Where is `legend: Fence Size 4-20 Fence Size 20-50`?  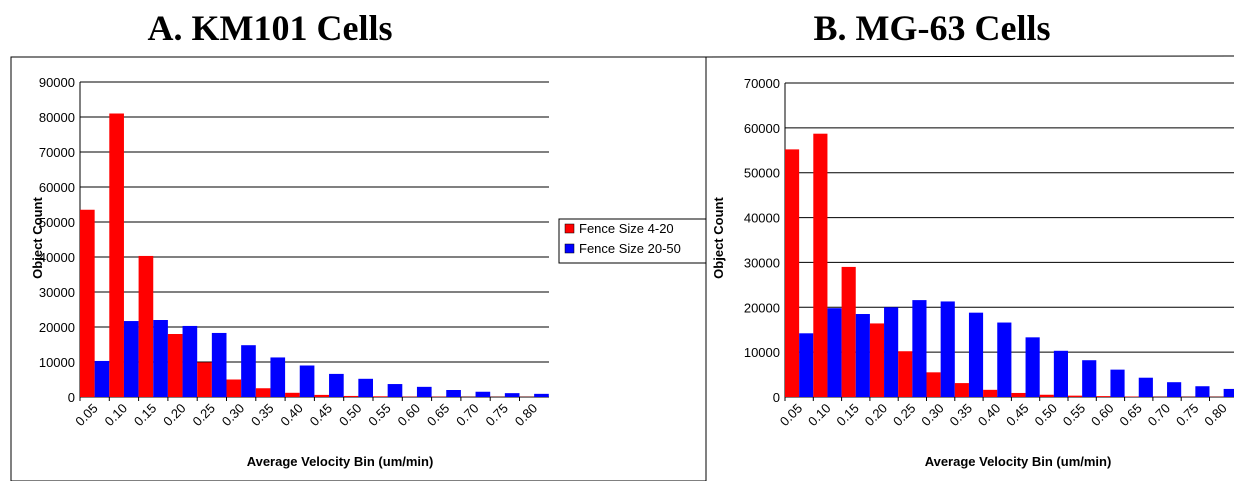
legend: Fence Size 4-20 Fence Size 20-50 is located at coordinates (632, 241).